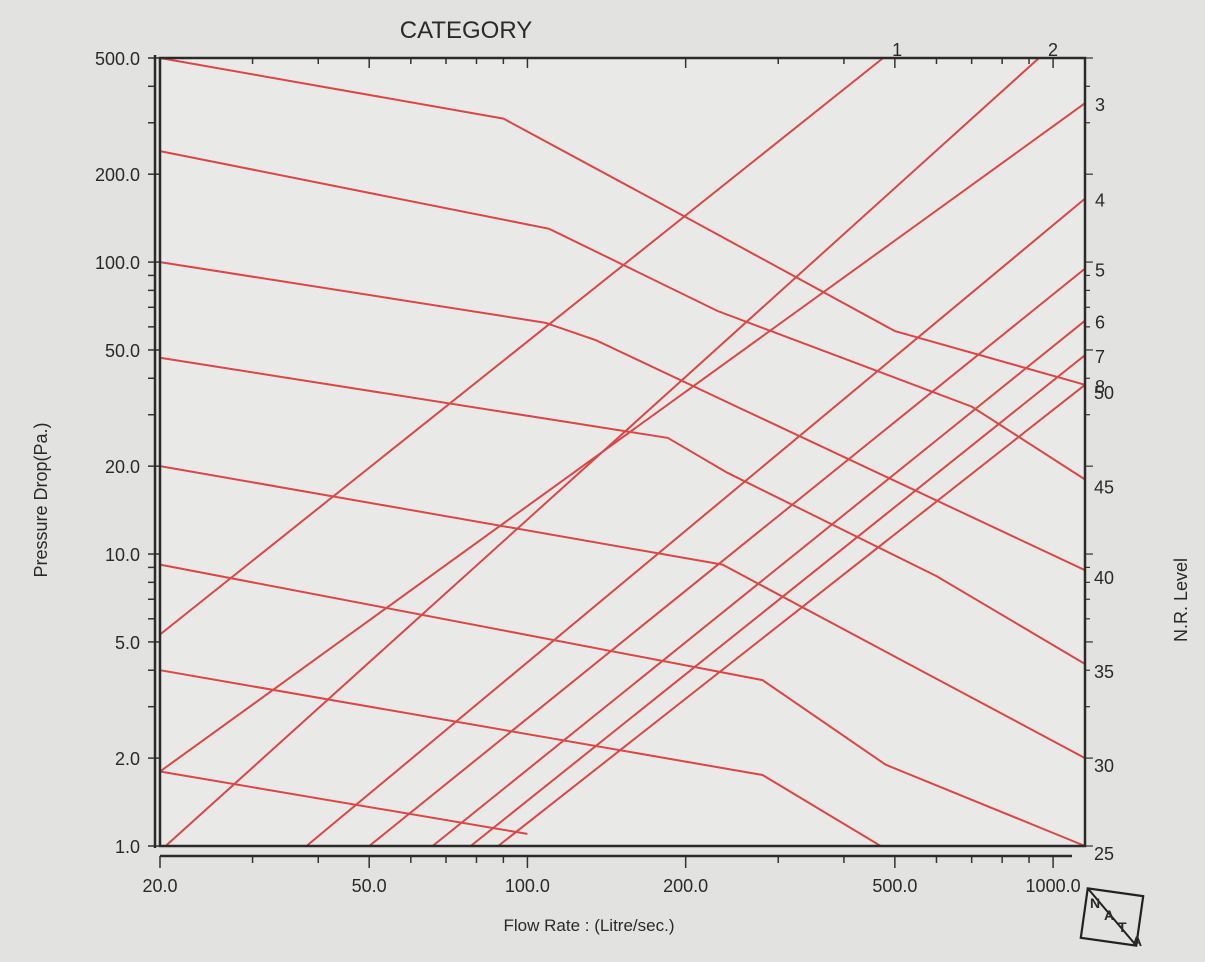  What do you see at coordinates (1095, 903) in the screenshot?
I see `logo-letter: N` at bounding box center [1095, 903].